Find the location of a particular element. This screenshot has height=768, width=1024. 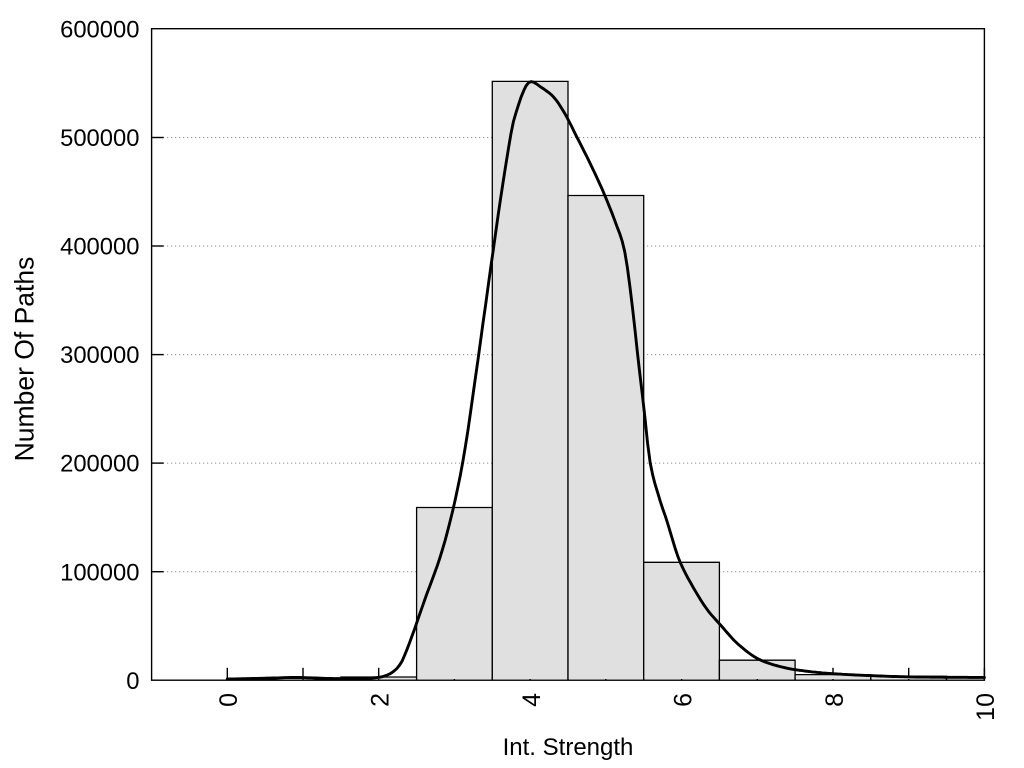

svg-text: 6 is located at coordinates (683, 700).